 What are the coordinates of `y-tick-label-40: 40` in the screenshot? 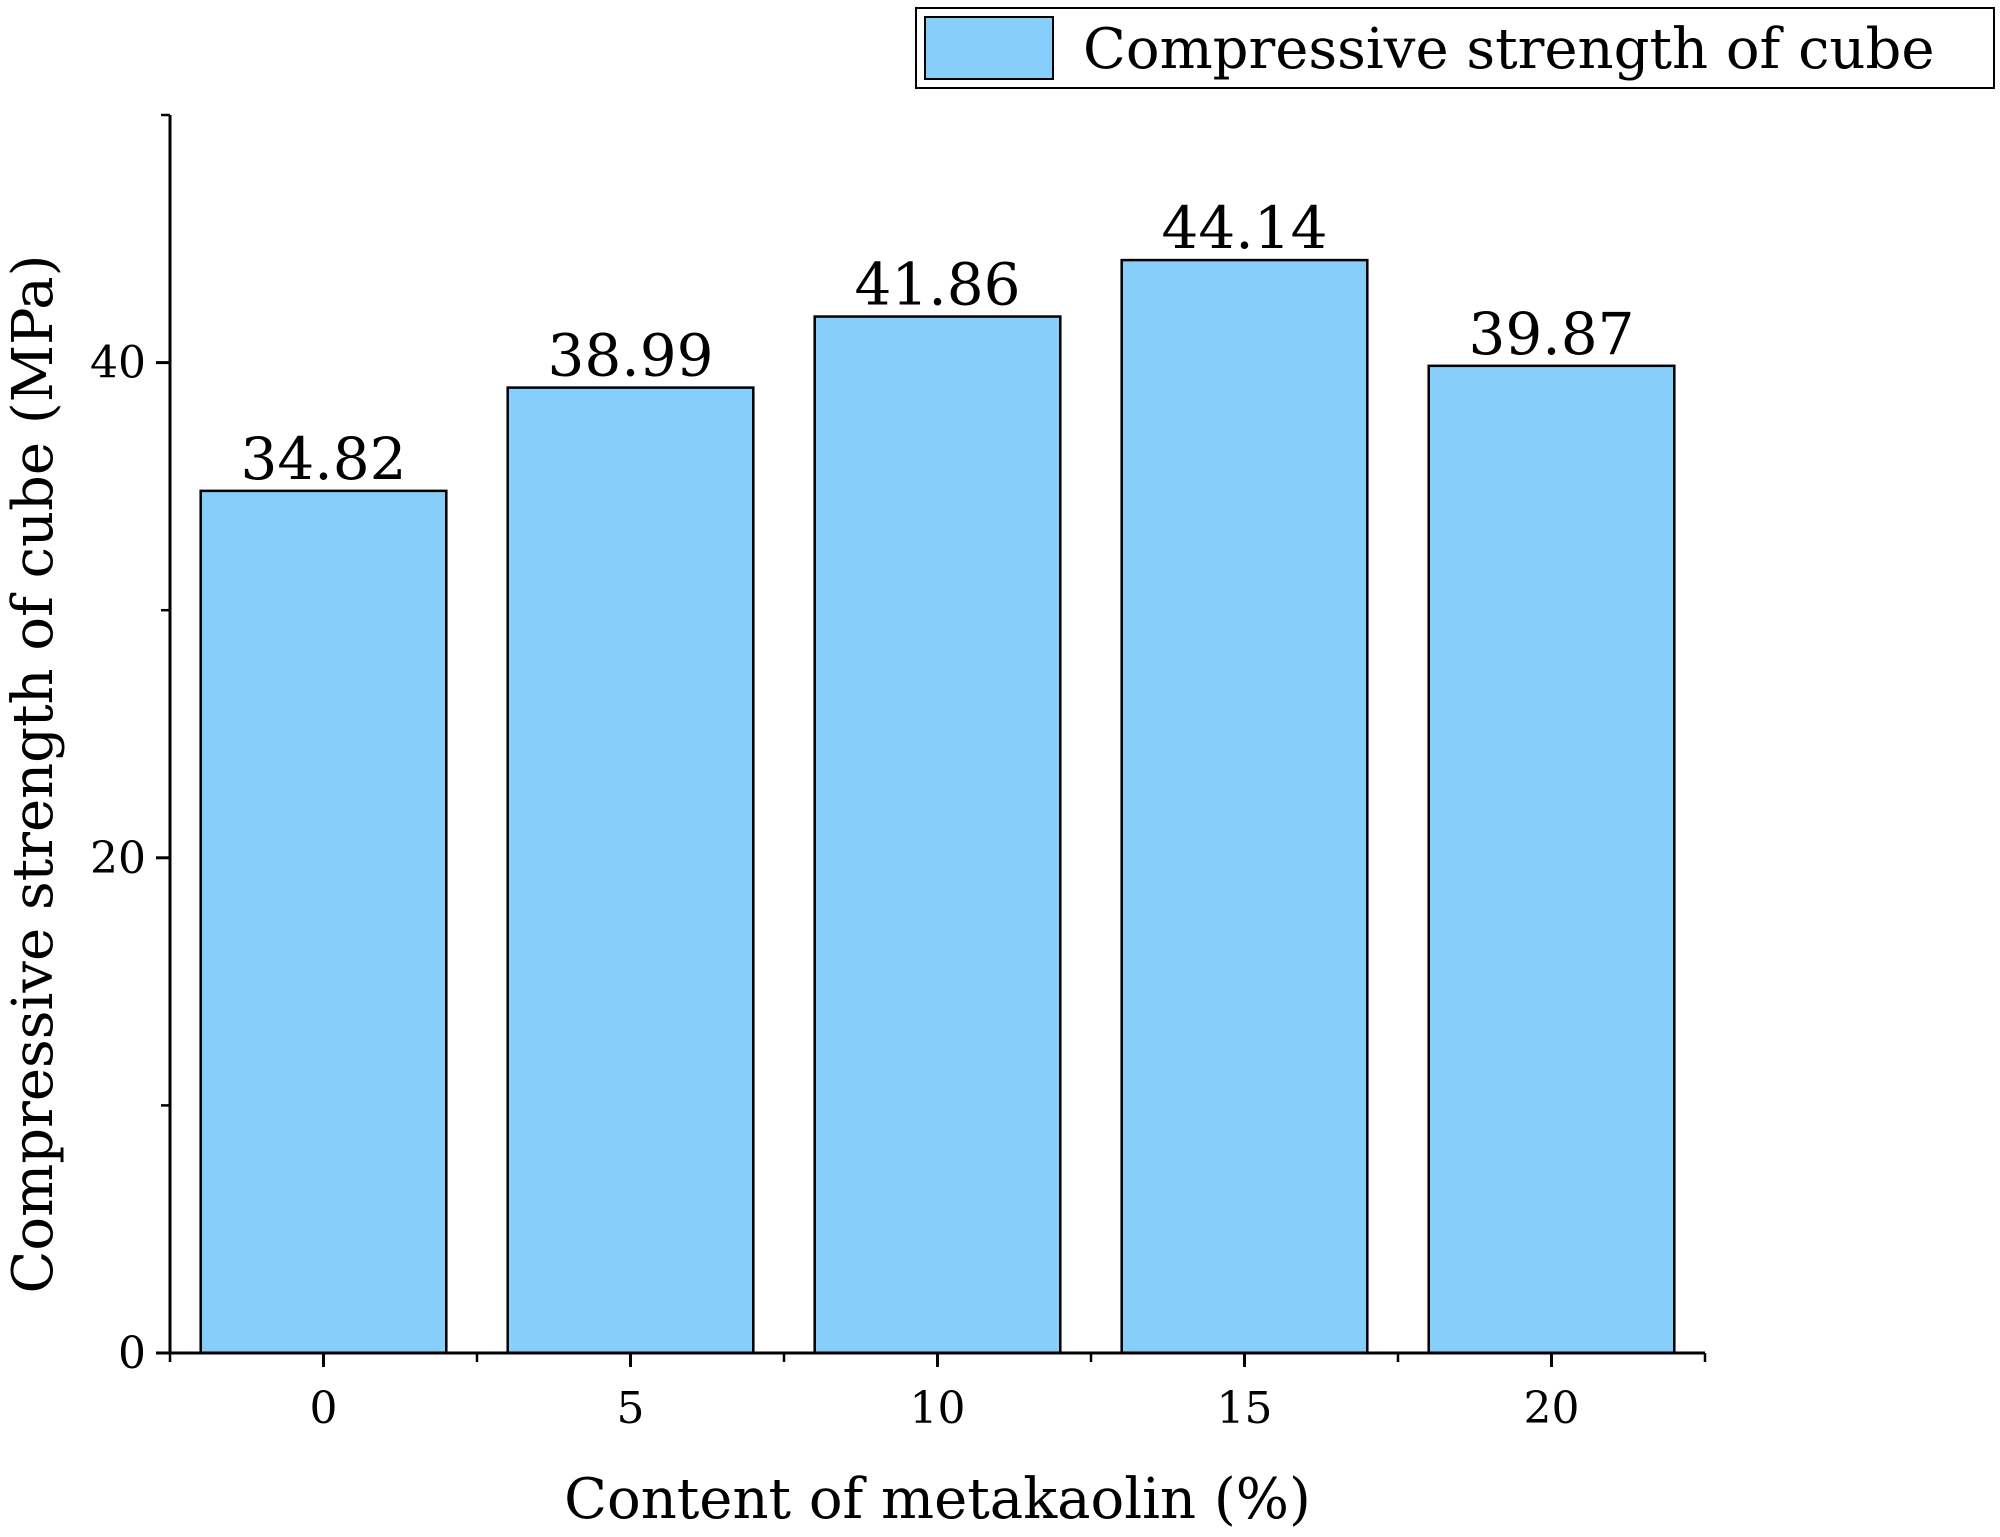 It's located at (118, 363).